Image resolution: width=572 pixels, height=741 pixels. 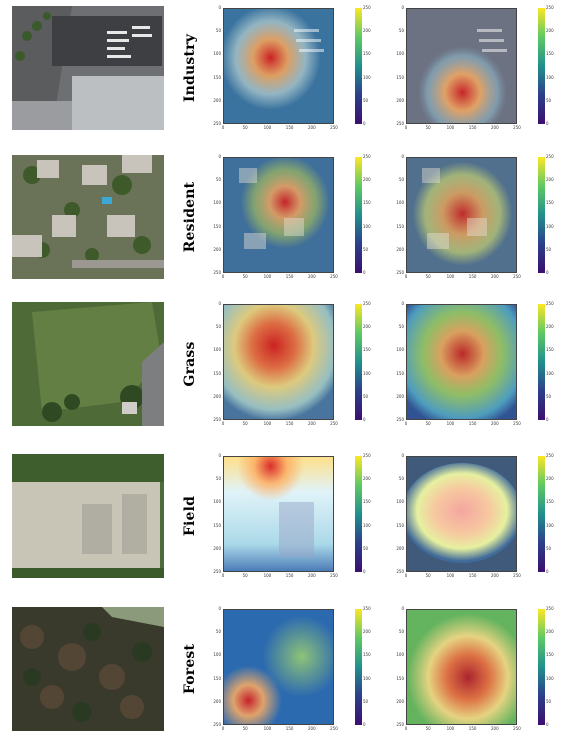 I want to click on row-label: Forest, so click(x=190, y=669).